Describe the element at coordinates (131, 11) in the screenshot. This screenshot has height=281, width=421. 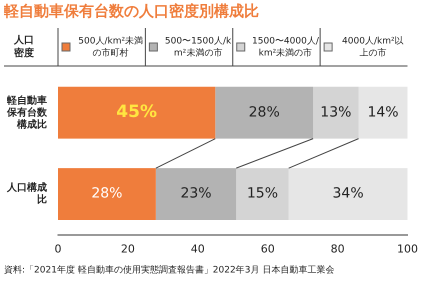
I see `chart-title: 軽自動車保有台数の人口密度別構成比` at that location.